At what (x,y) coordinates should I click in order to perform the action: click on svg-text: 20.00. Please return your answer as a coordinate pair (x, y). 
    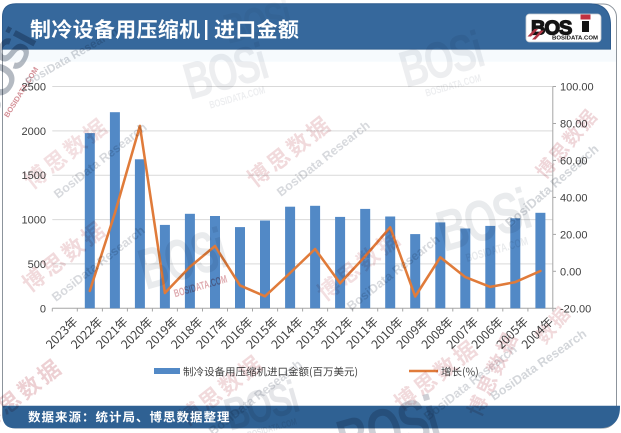
    Looking at the image, I should click on (574, 235).